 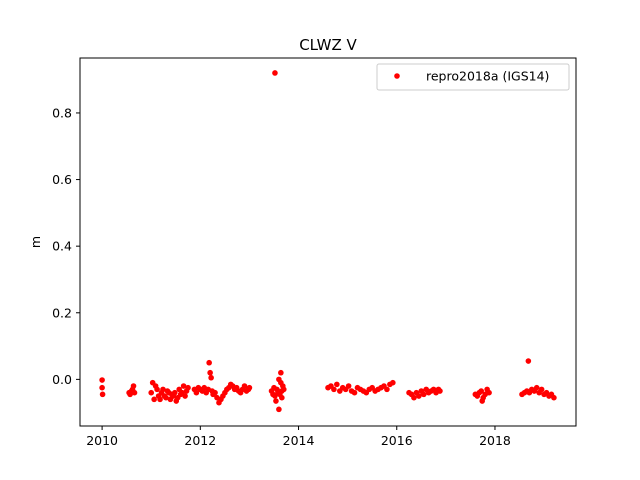 What do you see at coordinates (62, 179) in the screenshot?
I see `y-tick-label: 0.6` at bounding box center [62, 179].